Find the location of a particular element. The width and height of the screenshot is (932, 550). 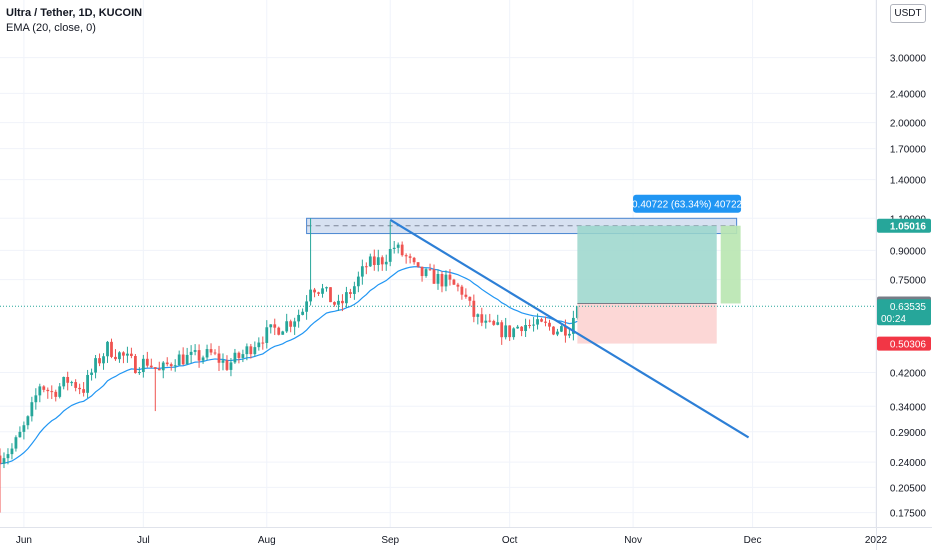

currency-button: USDT is located at coordinates (908, 13).